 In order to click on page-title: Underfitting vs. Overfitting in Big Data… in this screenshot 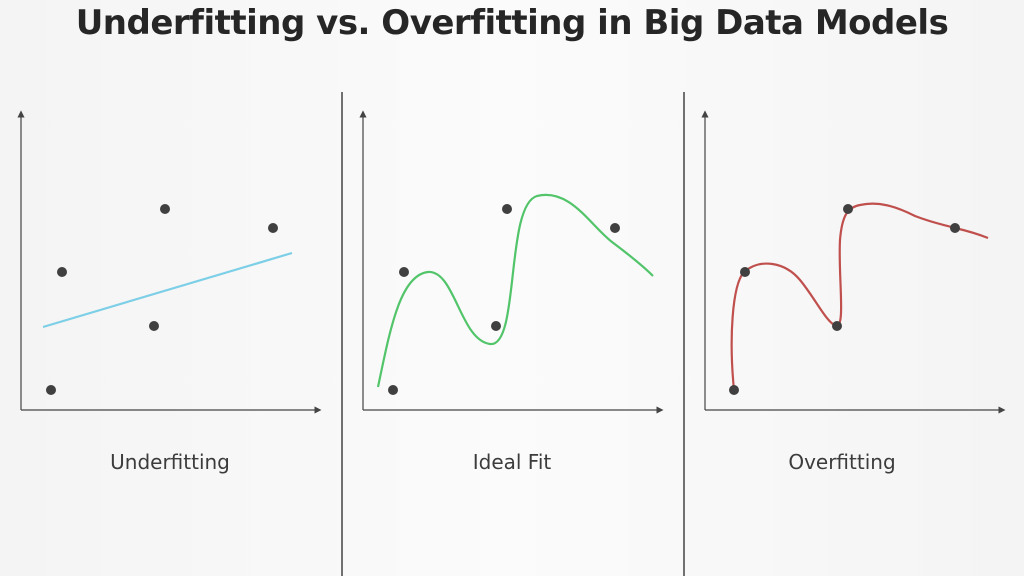, I will do `click(512, 23)`.